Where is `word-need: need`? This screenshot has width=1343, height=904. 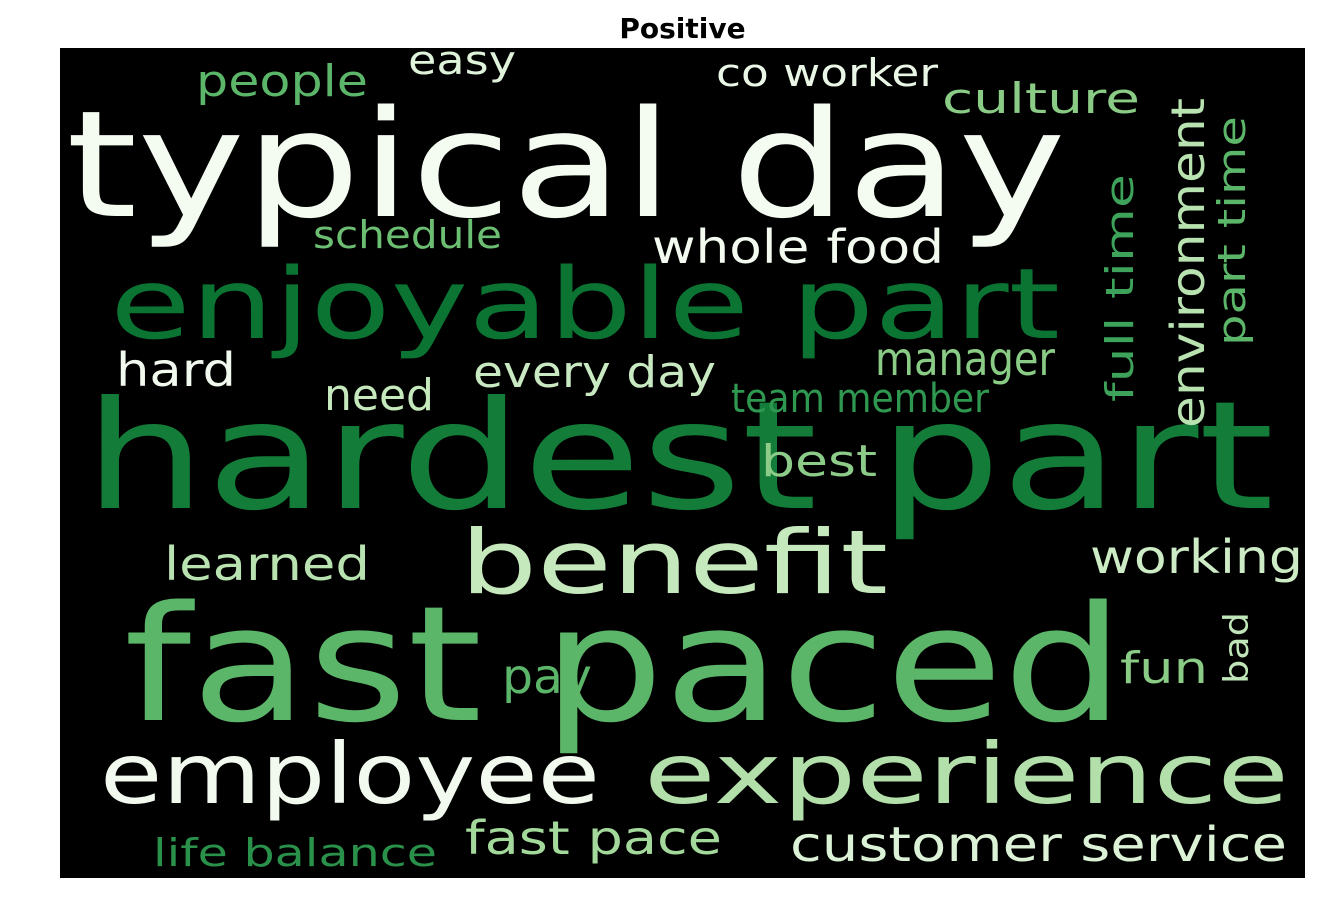
word-need: need is located at coordinates (379, 395).